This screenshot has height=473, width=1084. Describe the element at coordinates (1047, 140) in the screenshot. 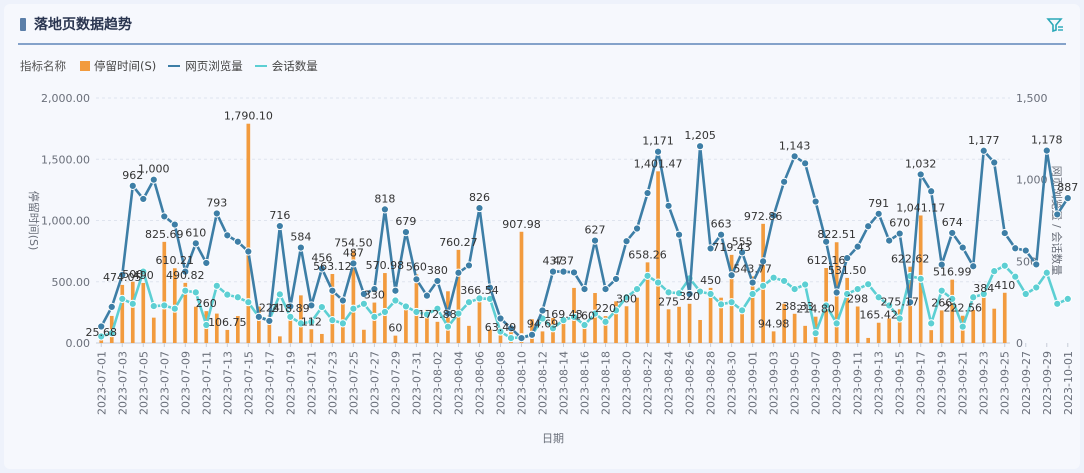

I see `pageview-data-label: 1,178` at that location.